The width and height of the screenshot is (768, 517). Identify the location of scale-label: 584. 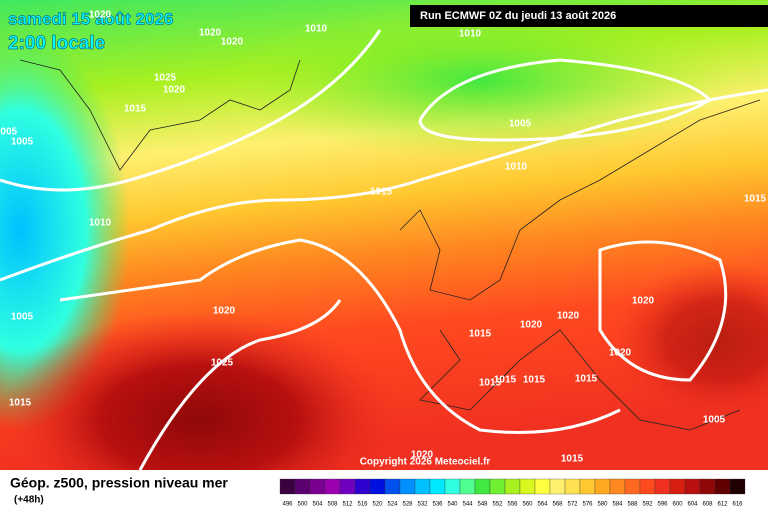
(617, 505).